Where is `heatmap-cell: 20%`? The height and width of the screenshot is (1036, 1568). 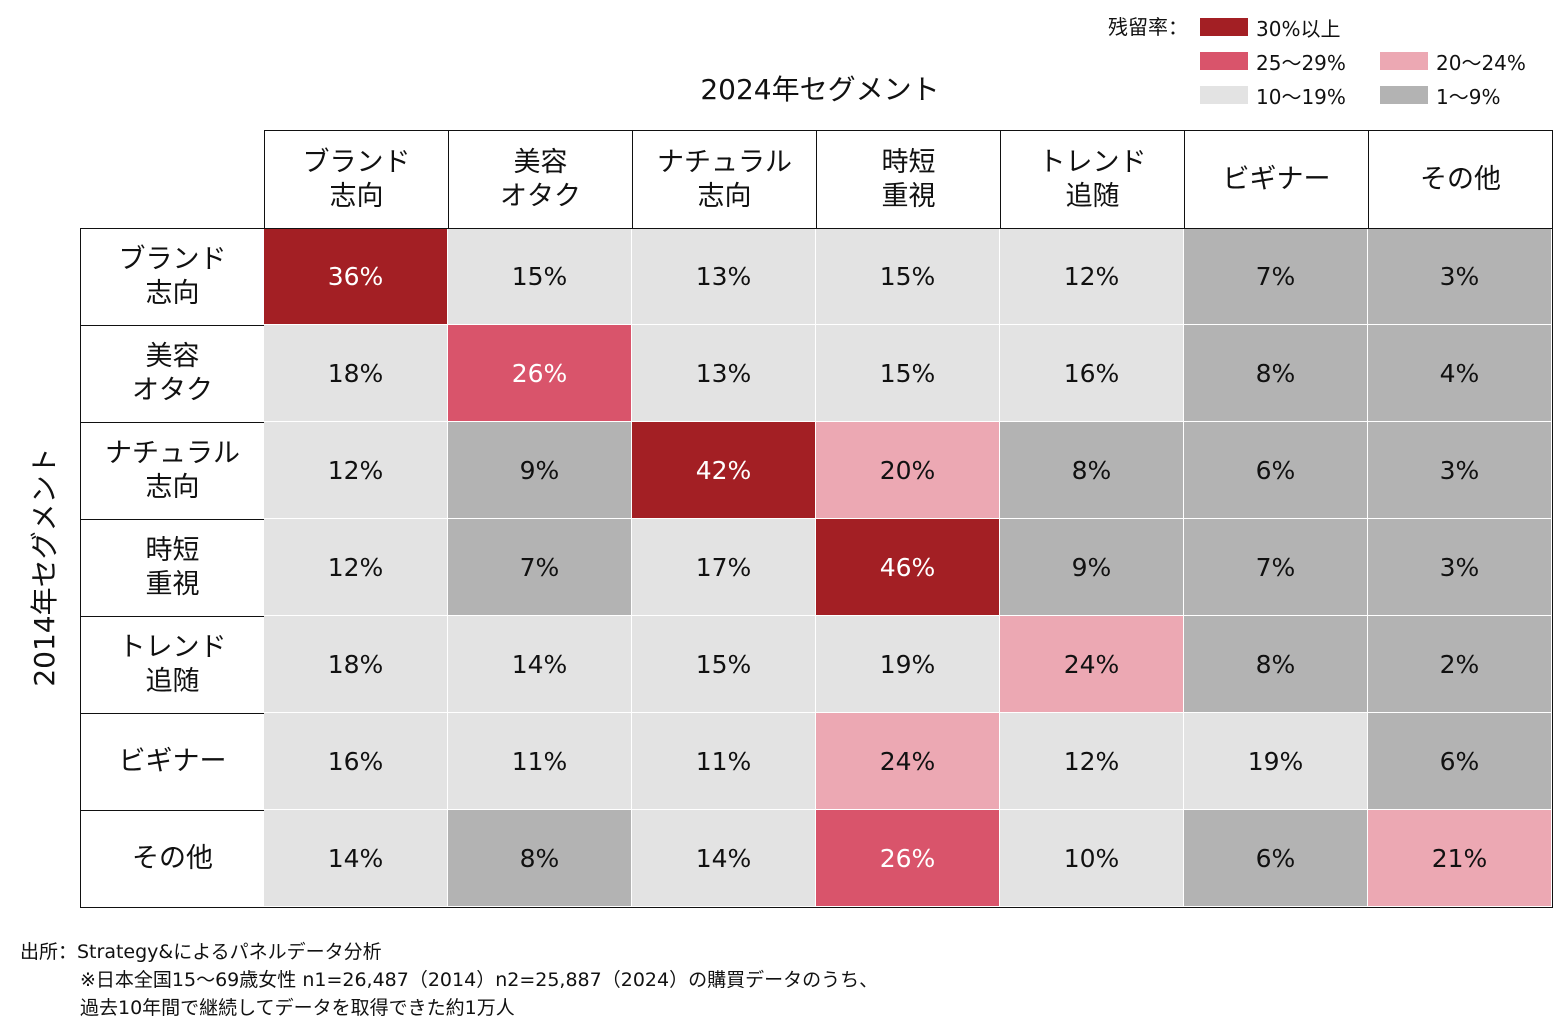 heatmap-cell: 20% is located at coordinates (908, 470).